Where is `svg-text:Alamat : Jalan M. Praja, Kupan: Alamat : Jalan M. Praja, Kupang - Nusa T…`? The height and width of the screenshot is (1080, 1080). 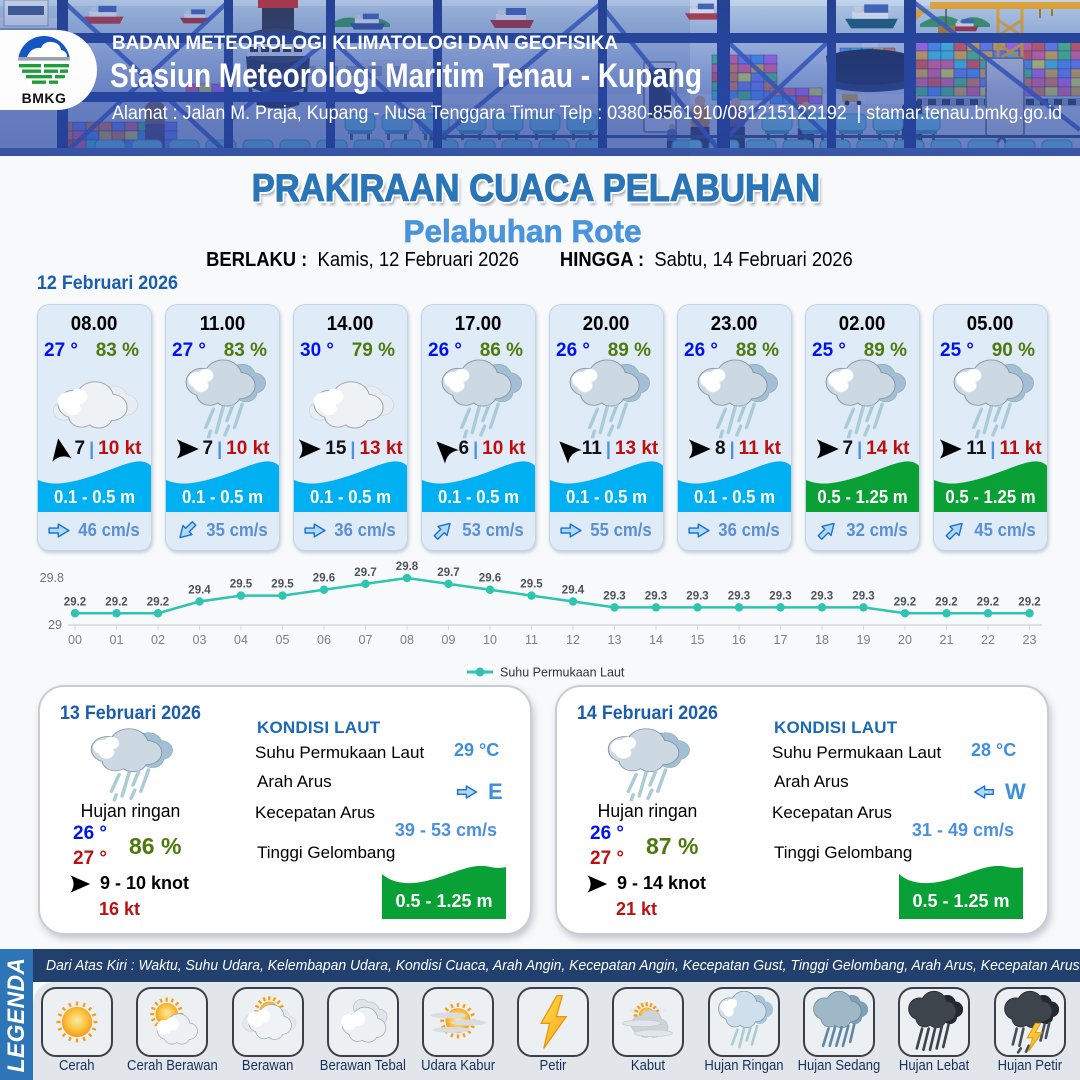 svg-text:Alamat : Jalan M. Praja, Kupan: Alamat : Jalan M. Praja, Kupang - Nusa T… is located at coordinates (587, 113).